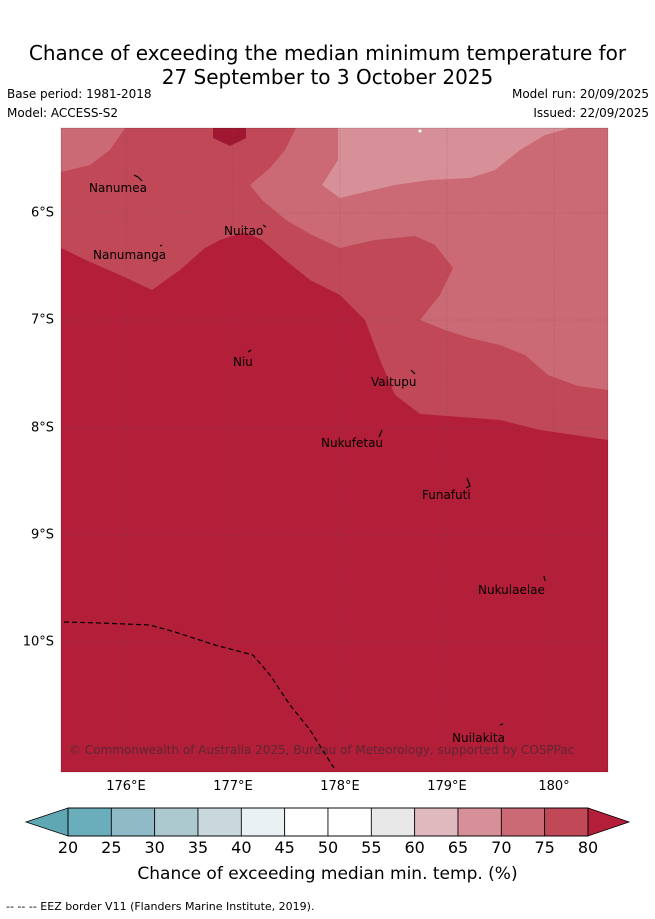 The image size is (655, 919). I want to click on colorbar-tick-label: 30, so click(154, 847).